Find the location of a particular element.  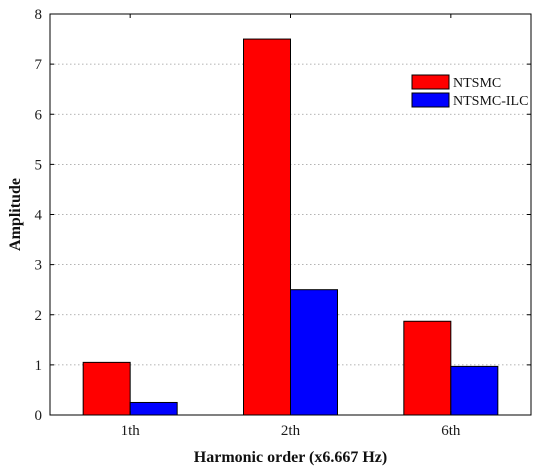

legend-swatch-ntsmc-ilc is located at coordinates (430, 100).